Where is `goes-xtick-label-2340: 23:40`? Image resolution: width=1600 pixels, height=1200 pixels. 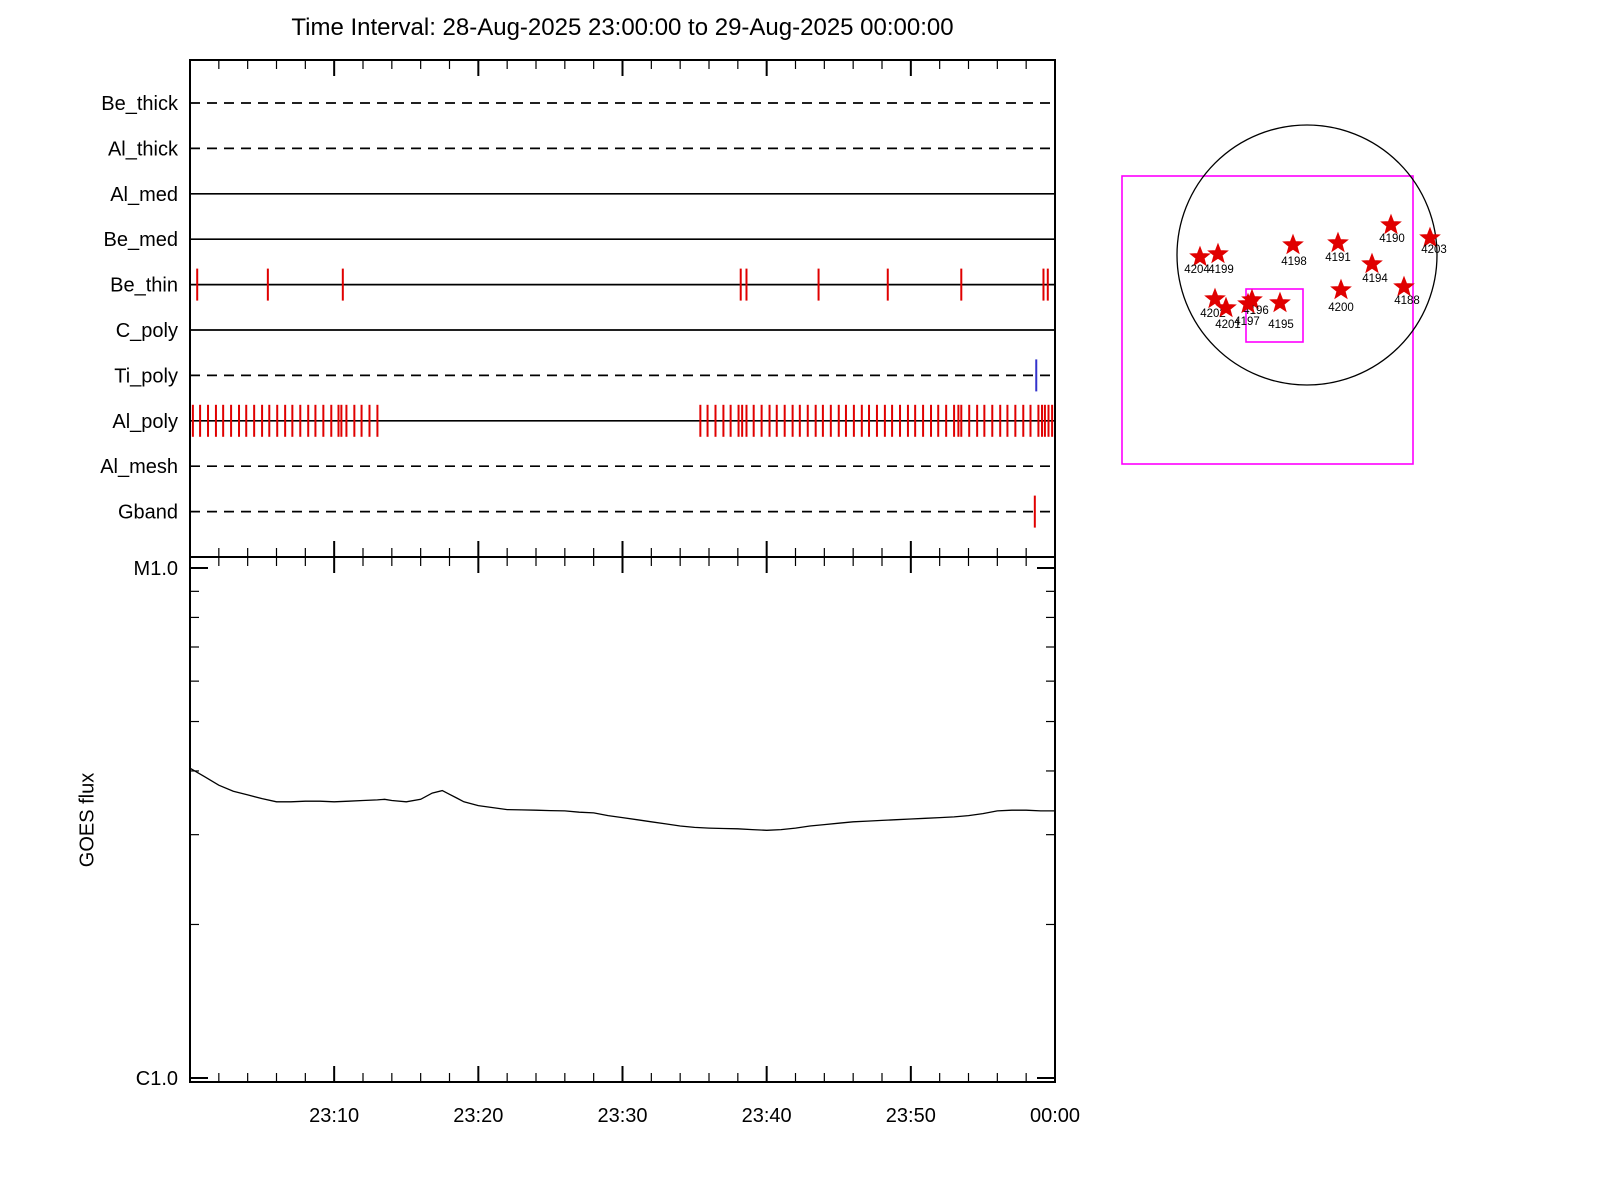
goes-xtick-label-2340: 23:40 is located at coordinates (767, 1116).